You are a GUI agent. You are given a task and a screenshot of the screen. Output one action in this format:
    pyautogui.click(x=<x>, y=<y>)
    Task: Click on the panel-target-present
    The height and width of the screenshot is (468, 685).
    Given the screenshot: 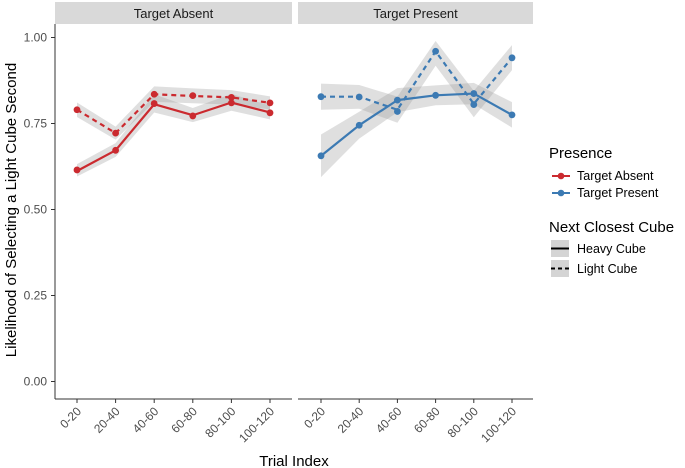 What is the action you would take?
    pyautogui.click(x=416, y=109)
    